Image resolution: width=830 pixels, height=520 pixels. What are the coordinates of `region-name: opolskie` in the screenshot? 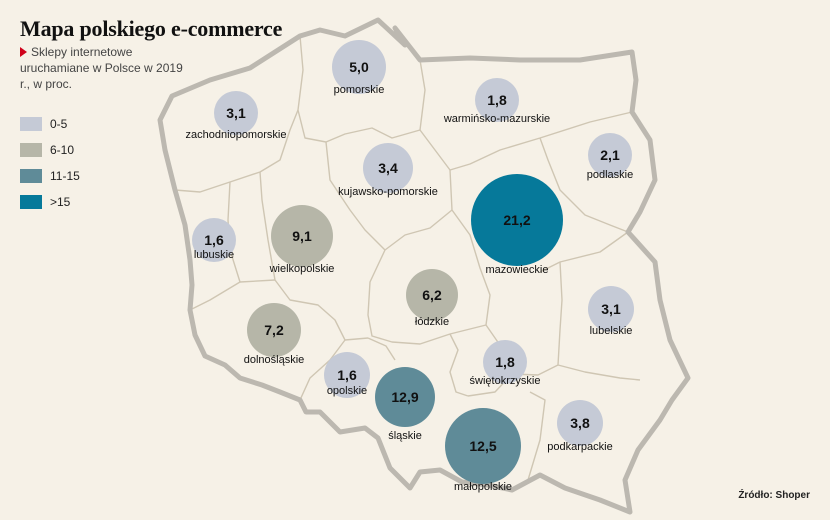 It's located at (347, 391).